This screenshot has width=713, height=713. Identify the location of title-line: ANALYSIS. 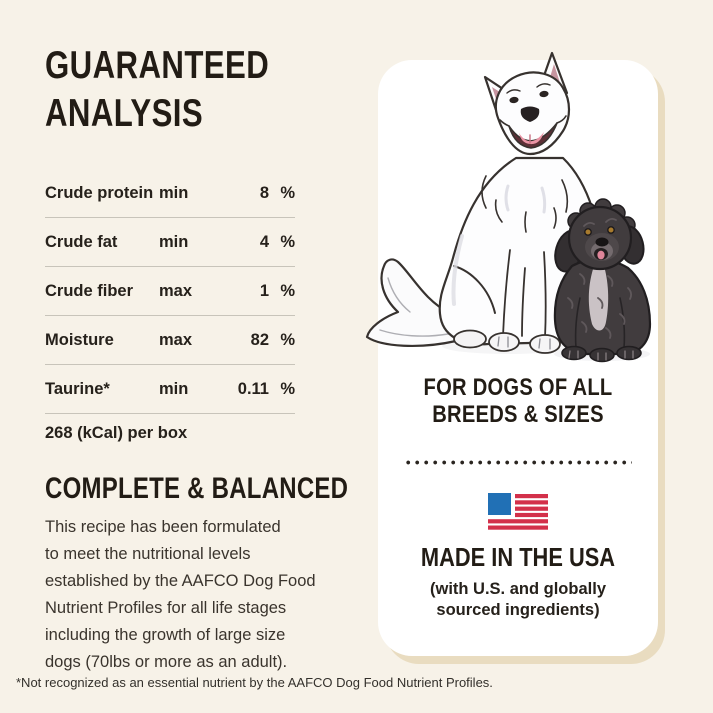
(124, 113).